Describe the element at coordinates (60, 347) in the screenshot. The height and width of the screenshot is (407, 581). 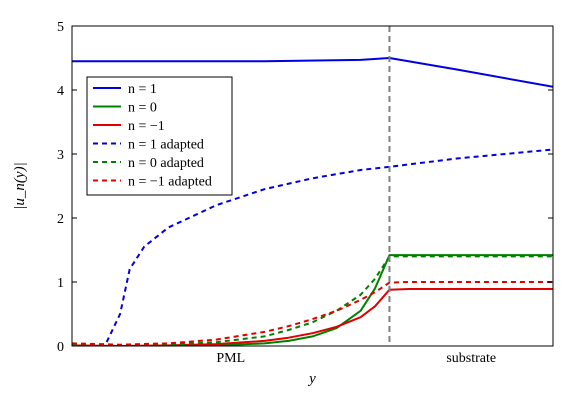
I see `y-tick-label: 0` at that location.